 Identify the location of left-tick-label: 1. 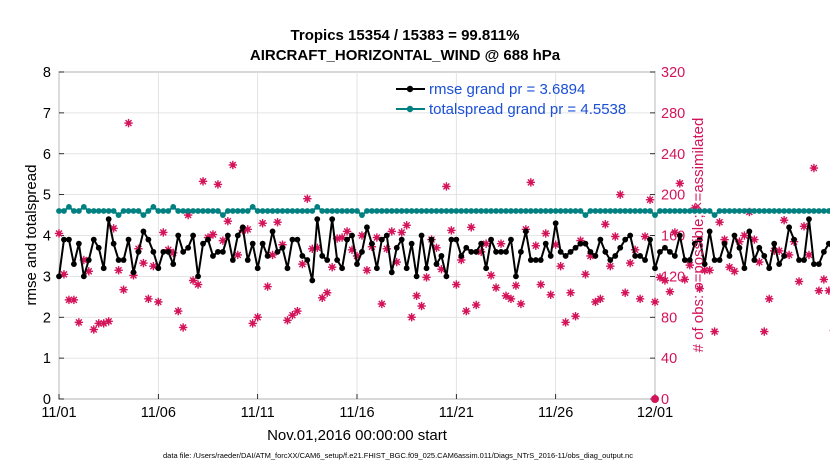
(47, 359).